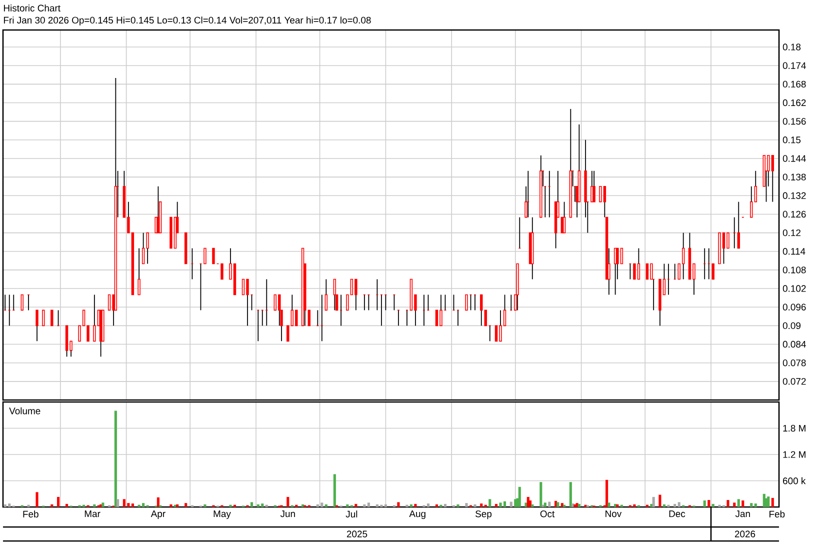 The image size is (830, 543). Describe the element at coordinates (794, 454) in the screenshot. I see `y-tick-label: 1.2 M` at that location.